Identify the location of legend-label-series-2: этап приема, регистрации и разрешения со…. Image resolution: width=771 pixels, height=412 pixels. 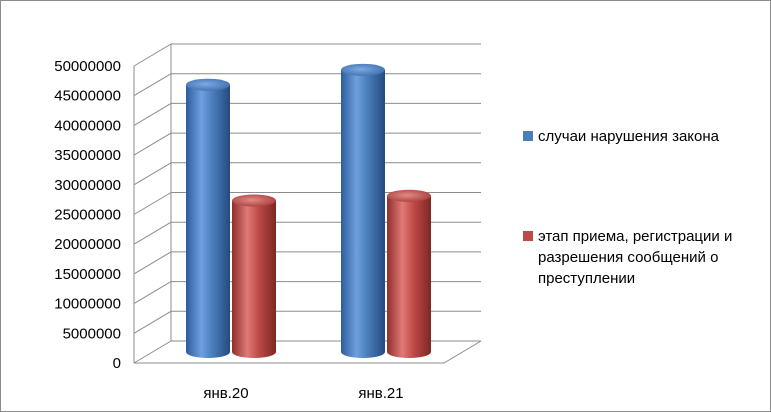
(635, 257).